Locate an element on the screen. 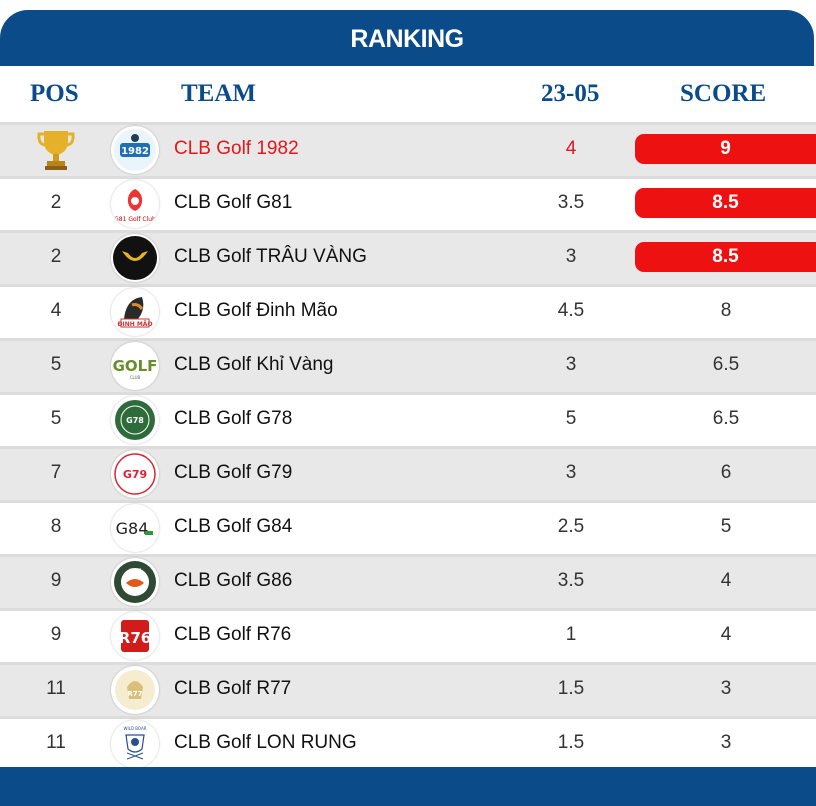 This screenshot has height=806, width=816. golf-lon-rung-logo-icon: WILD BOAR is located at coordinates (135, 744).